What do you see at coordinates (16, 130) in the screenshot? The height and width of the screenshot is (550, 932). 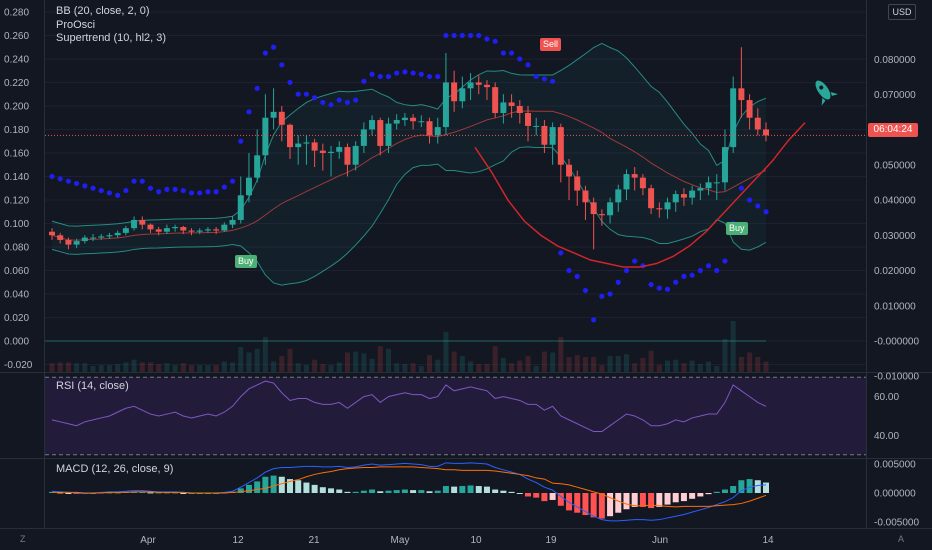 I see `left-axis-tick: 0.180` at bounding box center [16, 130].